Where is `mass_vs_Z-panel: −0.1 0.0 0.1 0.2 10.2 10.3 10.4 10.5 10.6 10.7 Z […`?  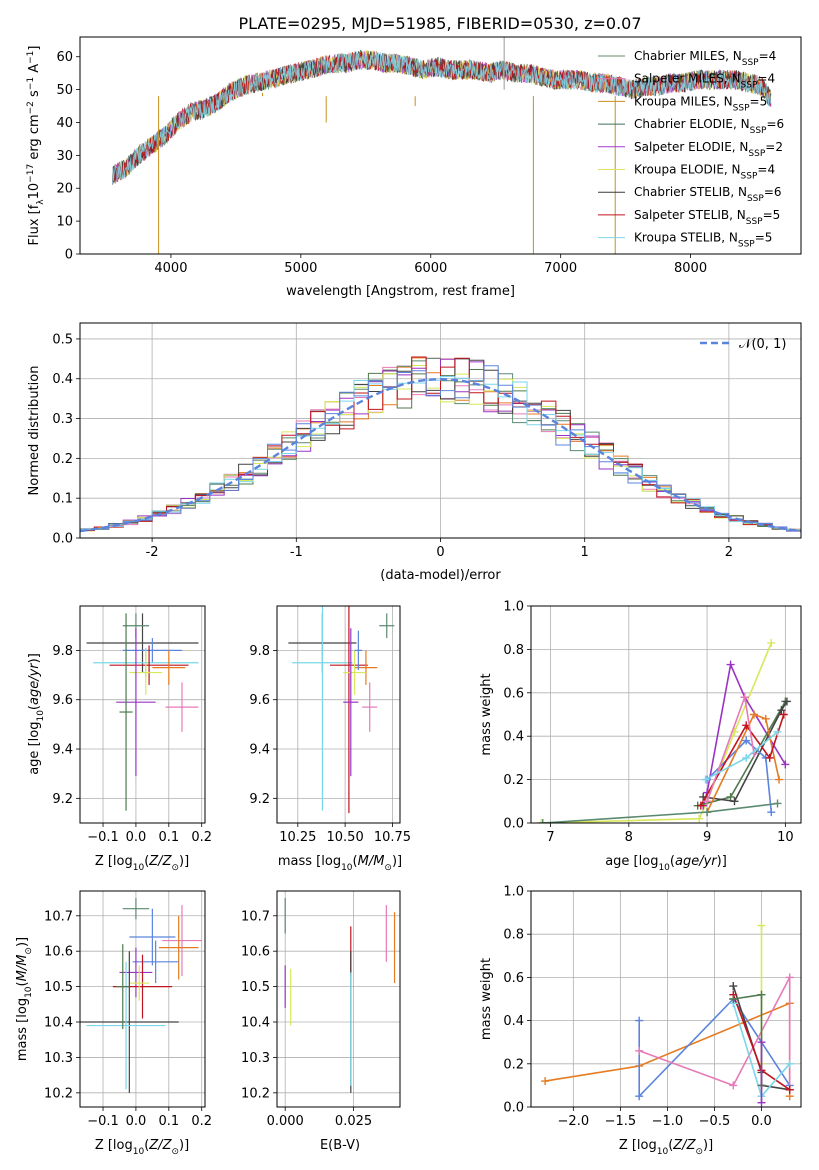
mass_vs_Z-panel: −0.1 0.0 0.1 0.2 10.2 10.3 10.4 10.5 10.6 10.7 Z [… is located at coordinates (113, 1023).